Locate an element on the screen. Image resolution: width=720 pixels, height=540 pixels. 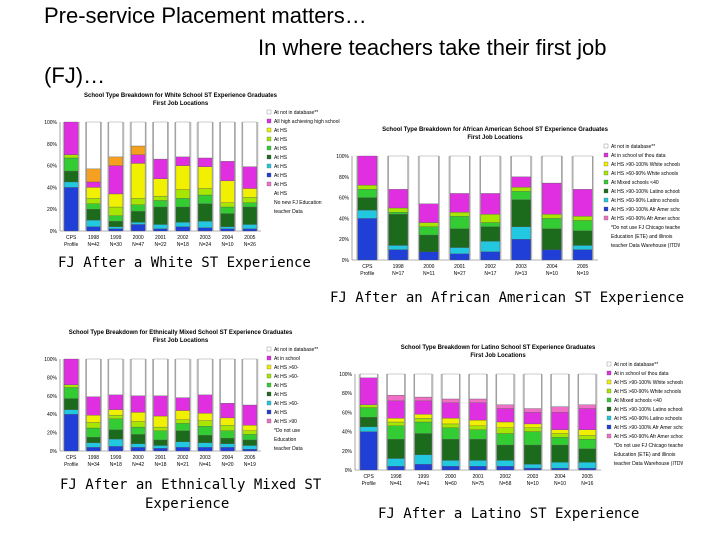
x-tick-sublabel: N=26 is located at coordinates (250, 245).